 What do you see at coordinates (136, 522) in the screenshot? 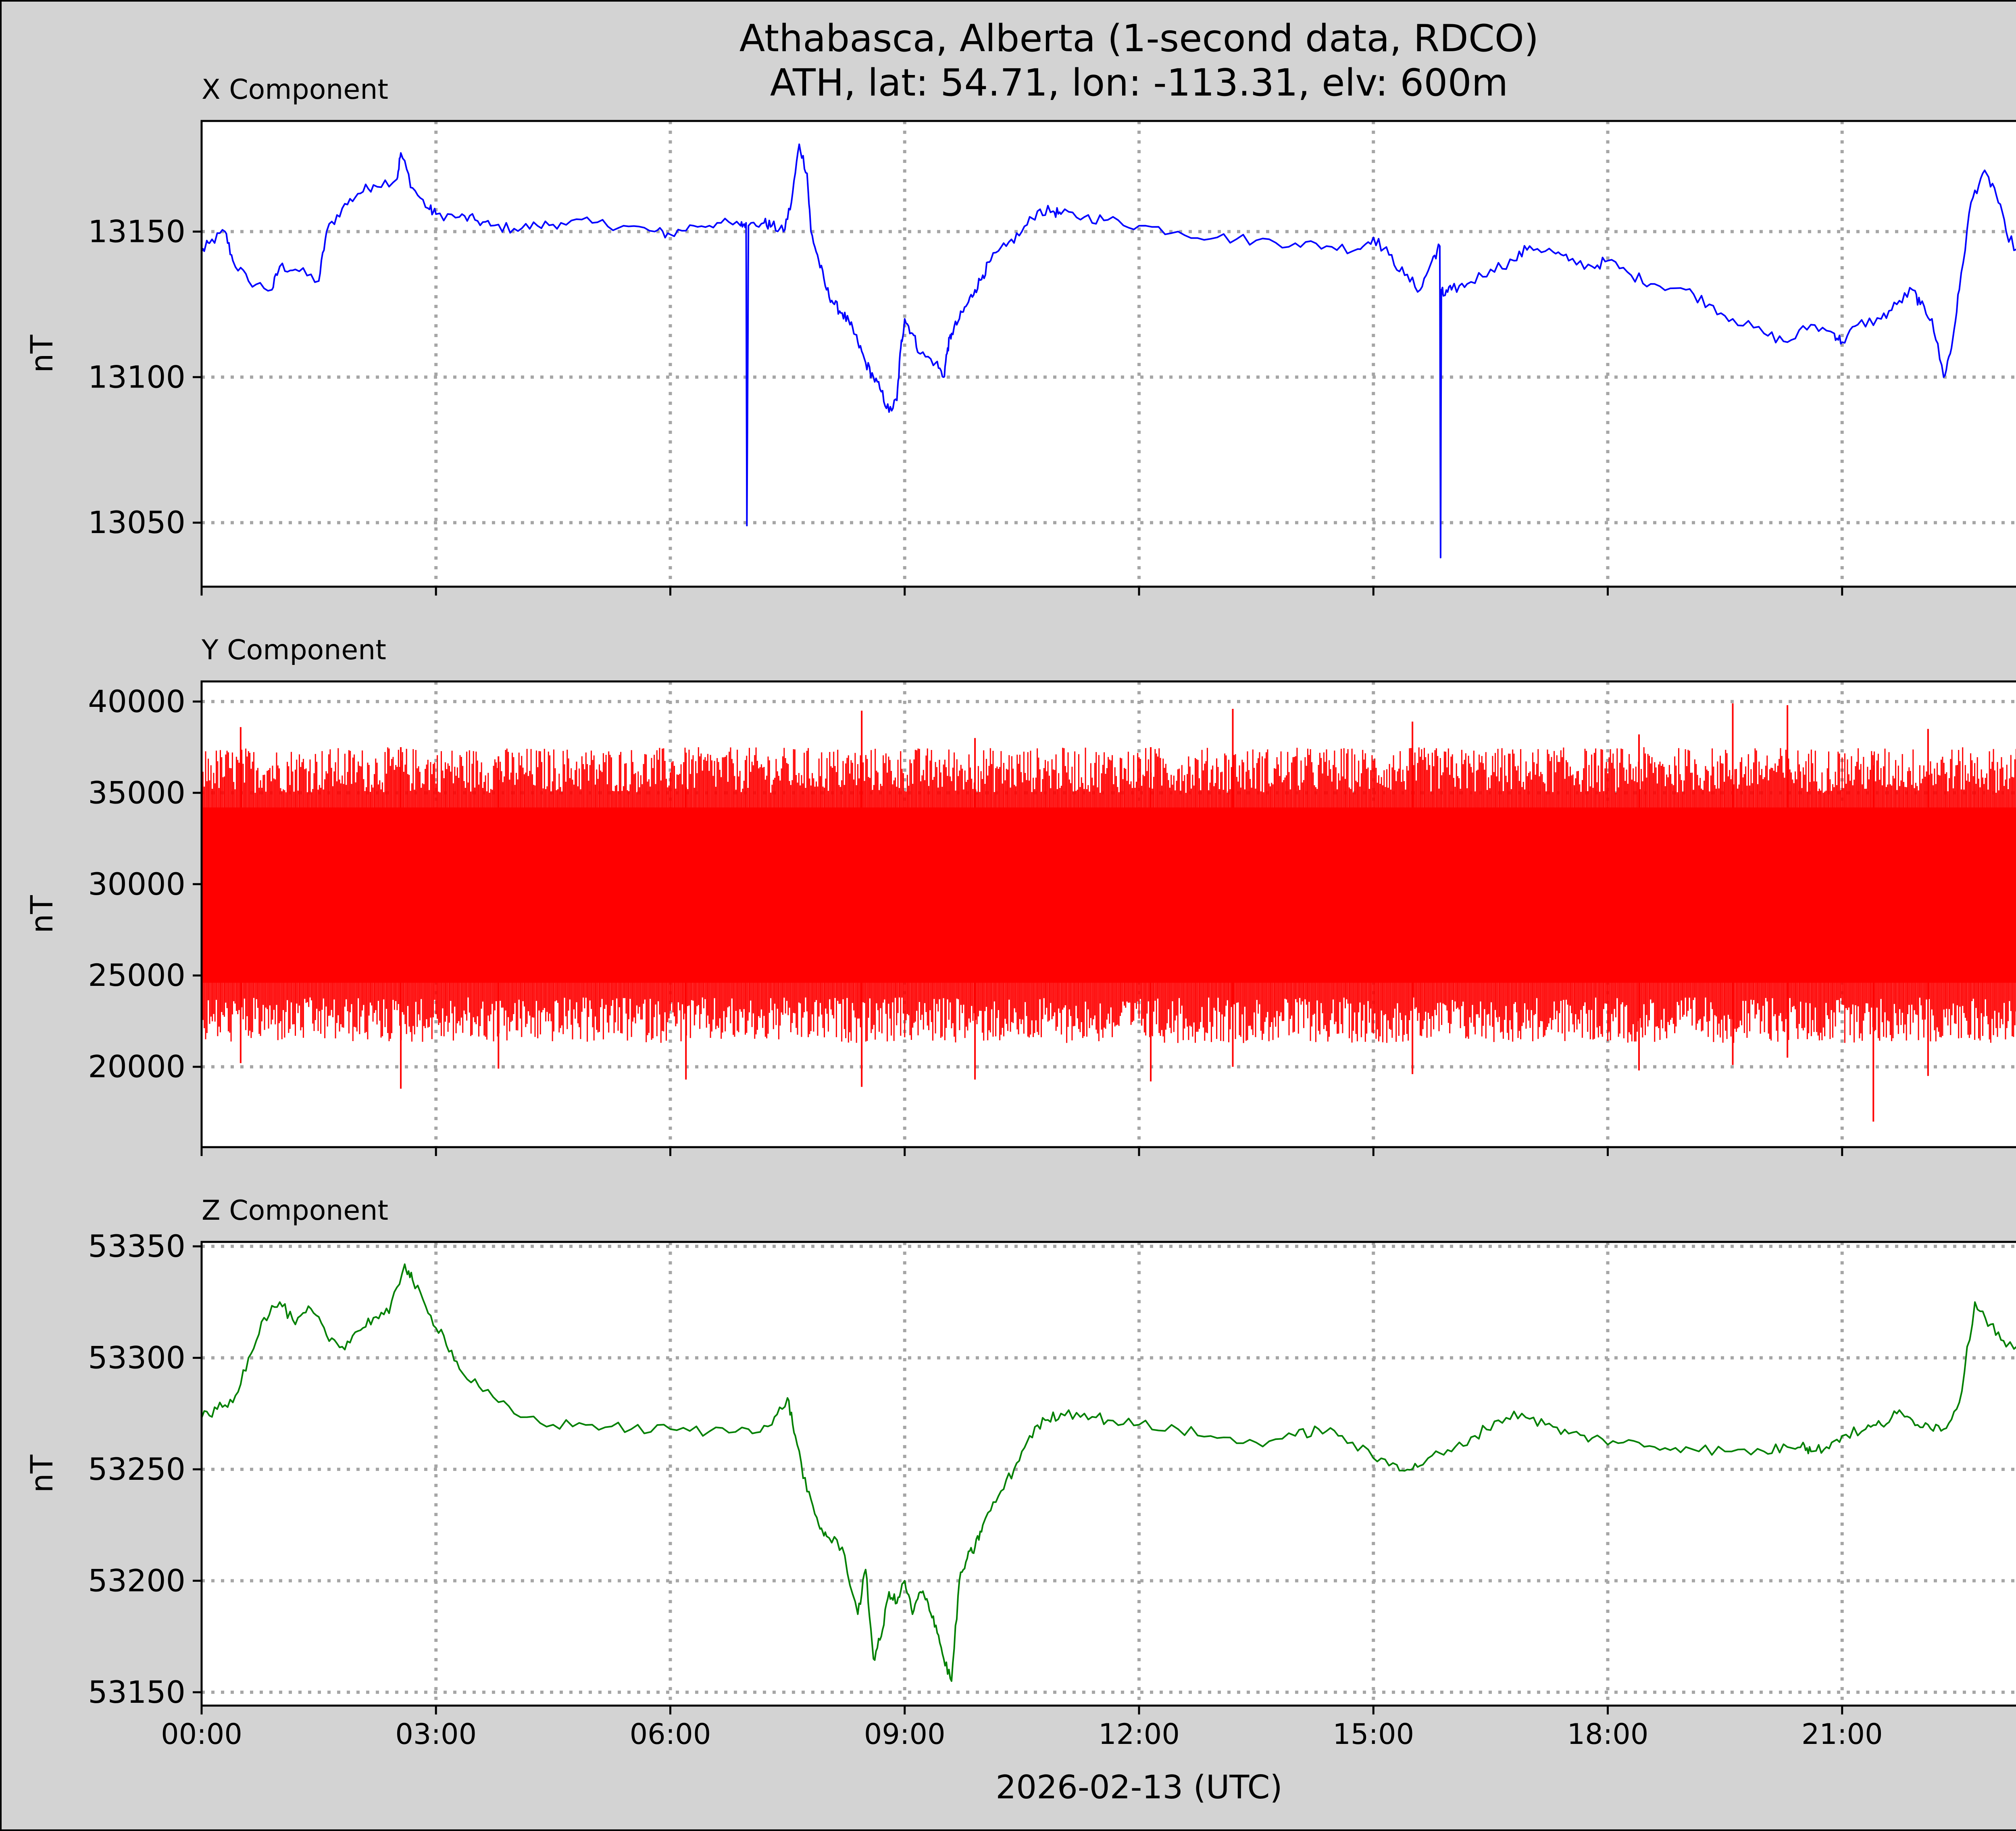
I see `y-tick-label: 13050` at bounding box center [136, 522].